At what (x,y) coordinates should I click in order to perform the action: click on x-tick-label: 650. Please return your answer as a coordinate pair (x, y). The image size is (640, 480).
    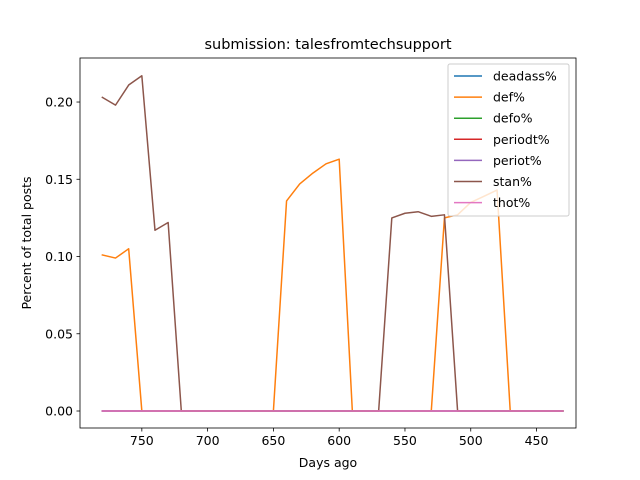
    Looking at the image, I should click on (273, 440).